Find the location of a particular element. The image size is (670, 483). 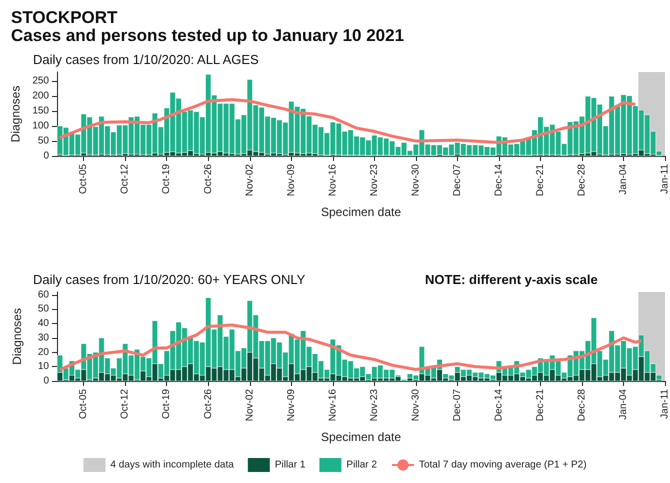

legend-label: Total 7 day moving average (P1 + P2) is located at coordinates (502, 465).